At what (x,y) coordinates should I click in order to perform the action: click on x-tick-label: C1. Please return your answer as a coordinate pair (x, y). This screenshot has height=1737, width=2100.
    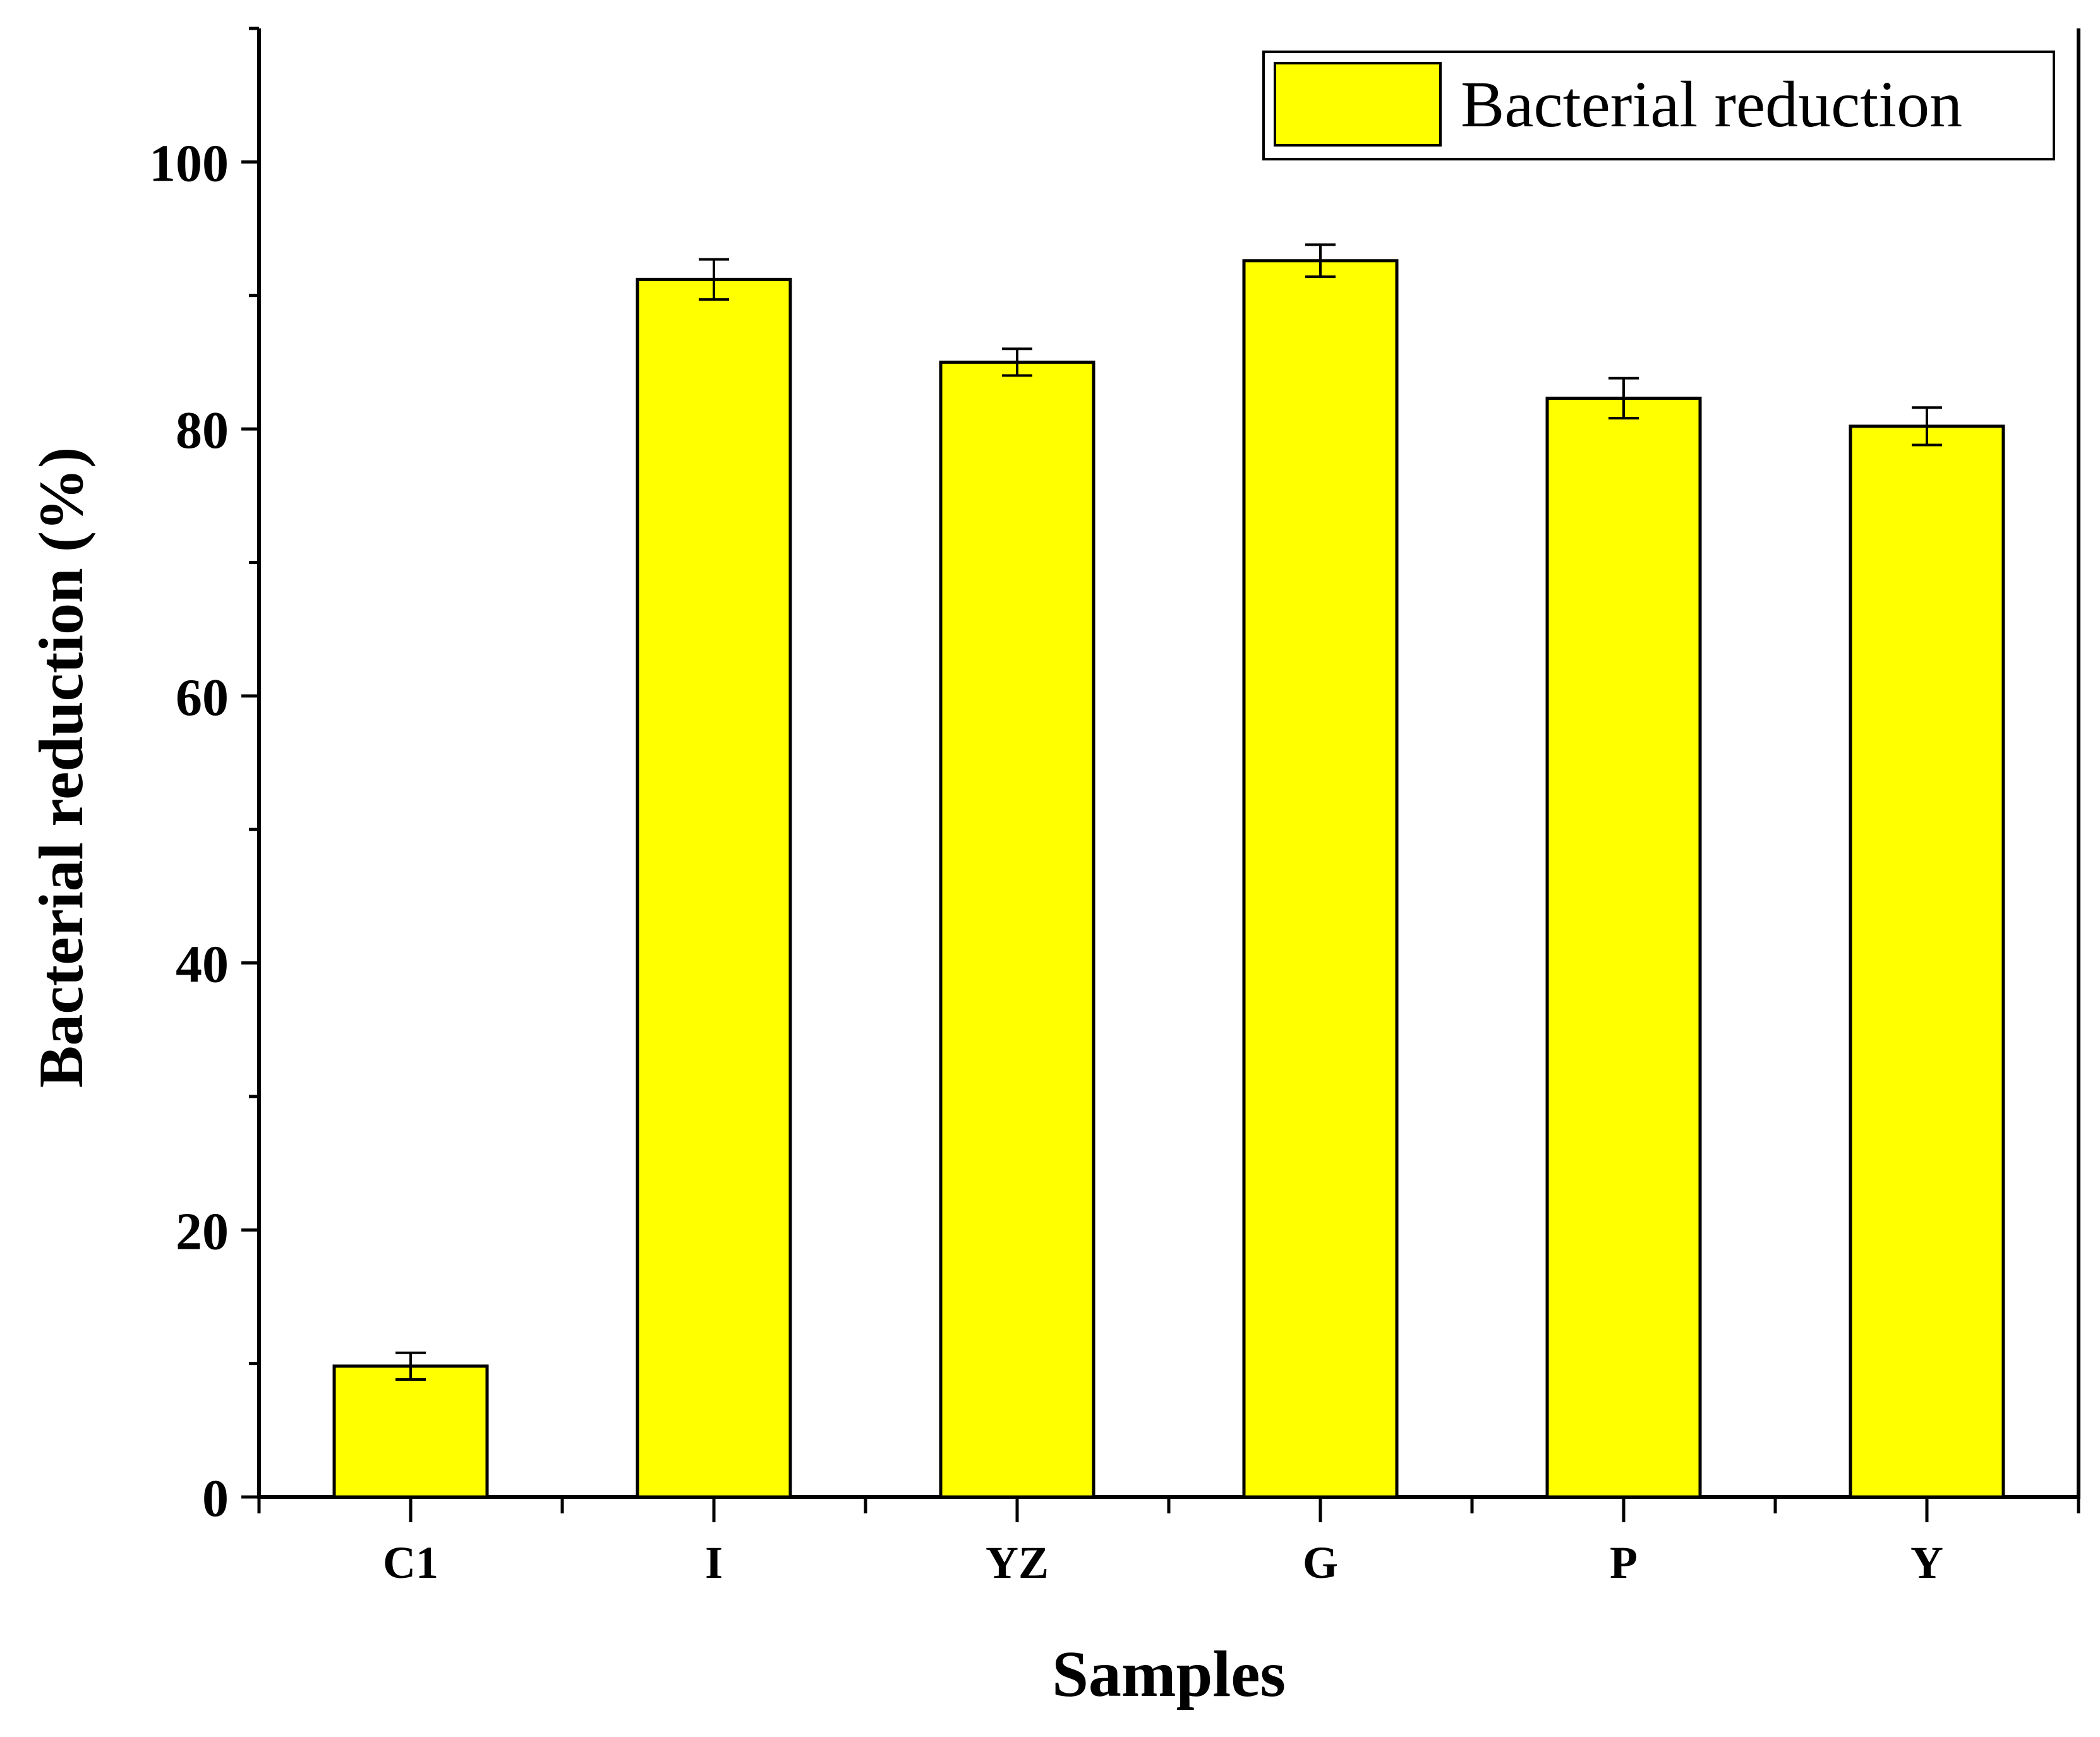
    Looking at the image, I should click on (411, 1562).